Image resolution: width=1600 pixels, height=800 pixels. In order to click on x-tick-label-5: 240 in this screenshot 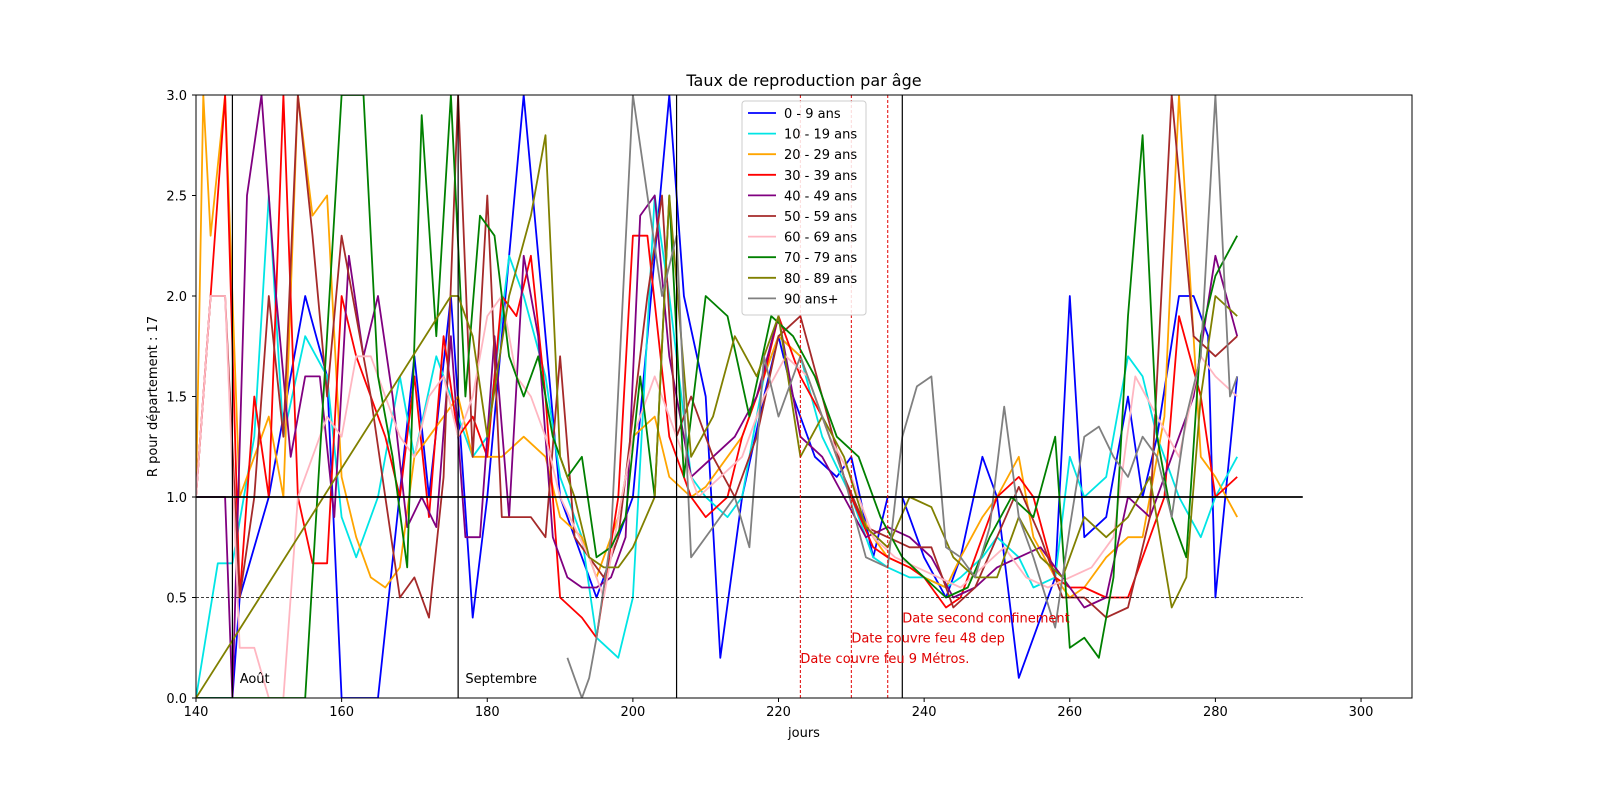, I will do `click(924, 712)`.